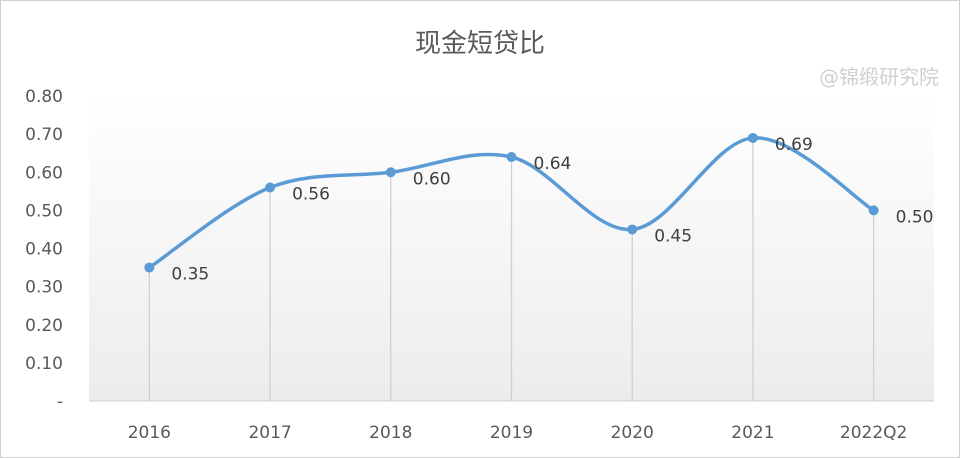 Image resolution: width=960 pixels, height=458 pixels. Describe the element at coordinates (269, 433) in the screenshot. I see `x-tick-label: 2017` at that location.